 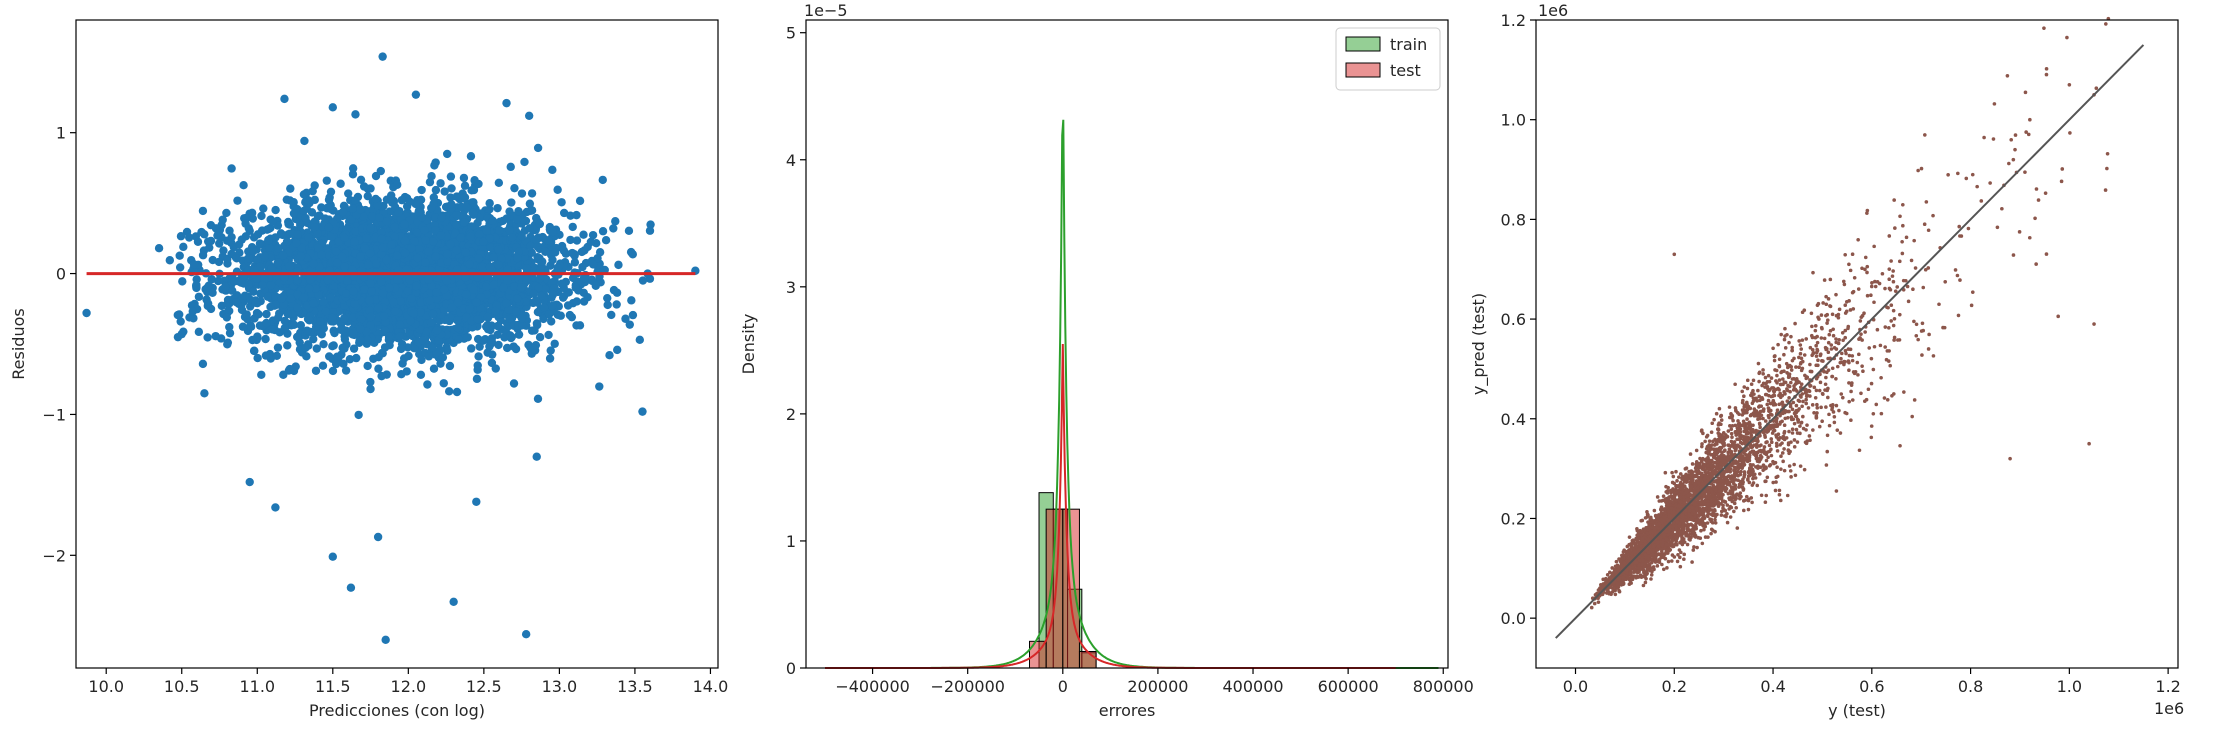 What do you see at coordinates (54, 414) in the screenshot?
I see `y-tick-label: −1` at bounding box center [54, 414].